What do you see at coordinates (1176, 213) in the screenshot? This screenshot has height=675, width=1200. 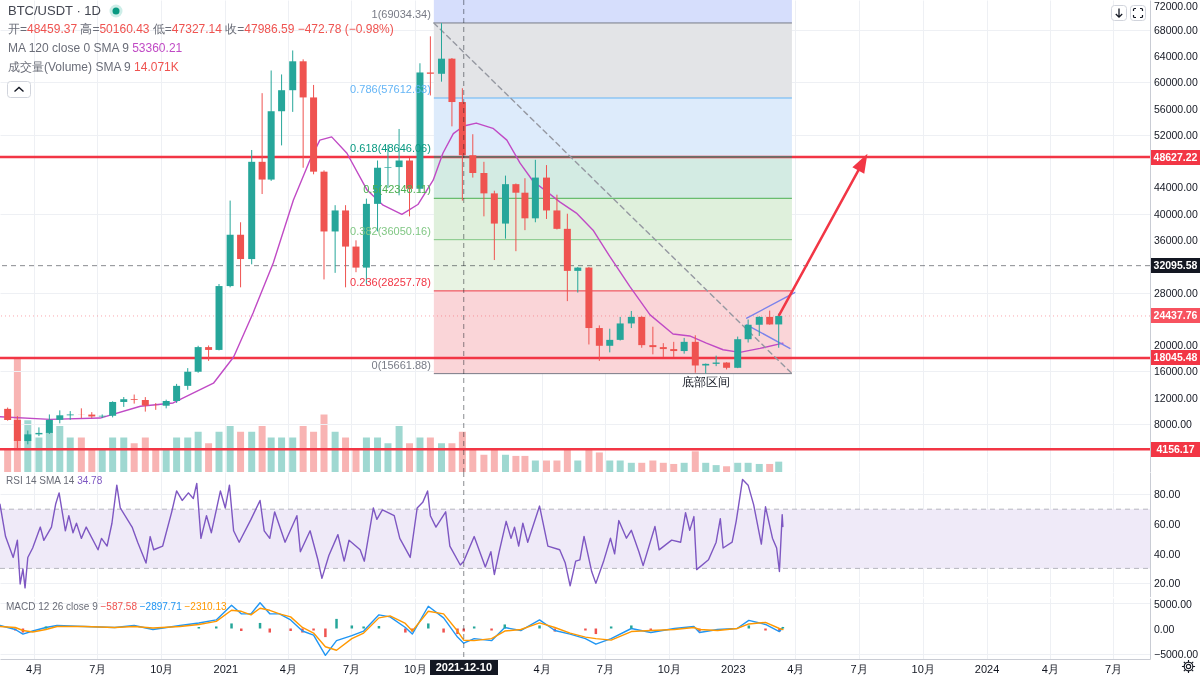 I see `y-tick-label: 40000.00` at bounding box center [1176, 213].